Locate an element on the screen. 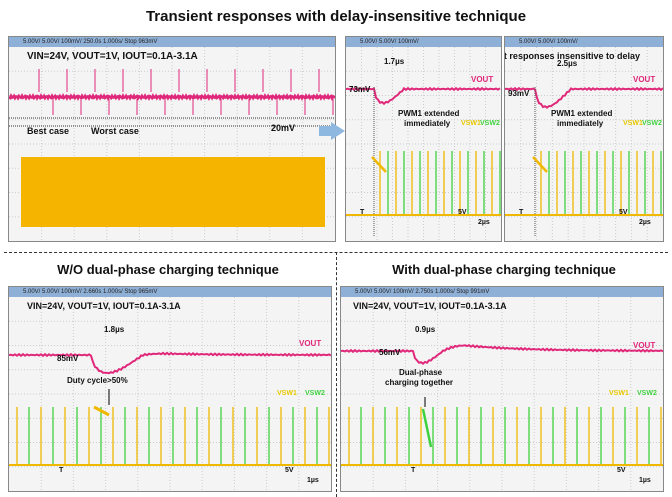 This screenshot has height=497, width=672. divider-vertical is located at coordinates (336, 374).